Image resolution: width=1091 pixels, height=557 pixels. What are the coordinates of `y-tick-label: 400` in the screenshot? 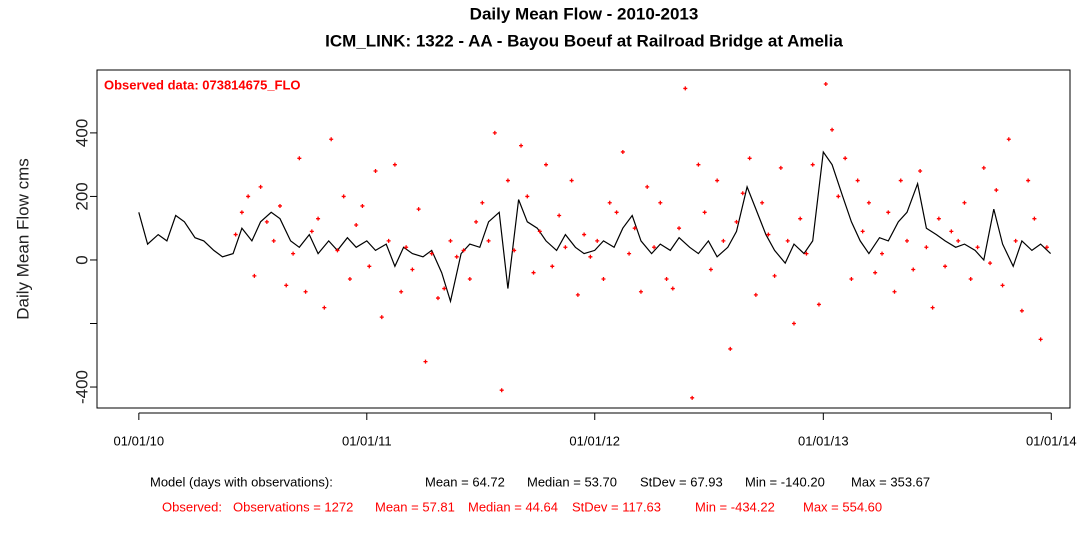 It's located at (81, 133).